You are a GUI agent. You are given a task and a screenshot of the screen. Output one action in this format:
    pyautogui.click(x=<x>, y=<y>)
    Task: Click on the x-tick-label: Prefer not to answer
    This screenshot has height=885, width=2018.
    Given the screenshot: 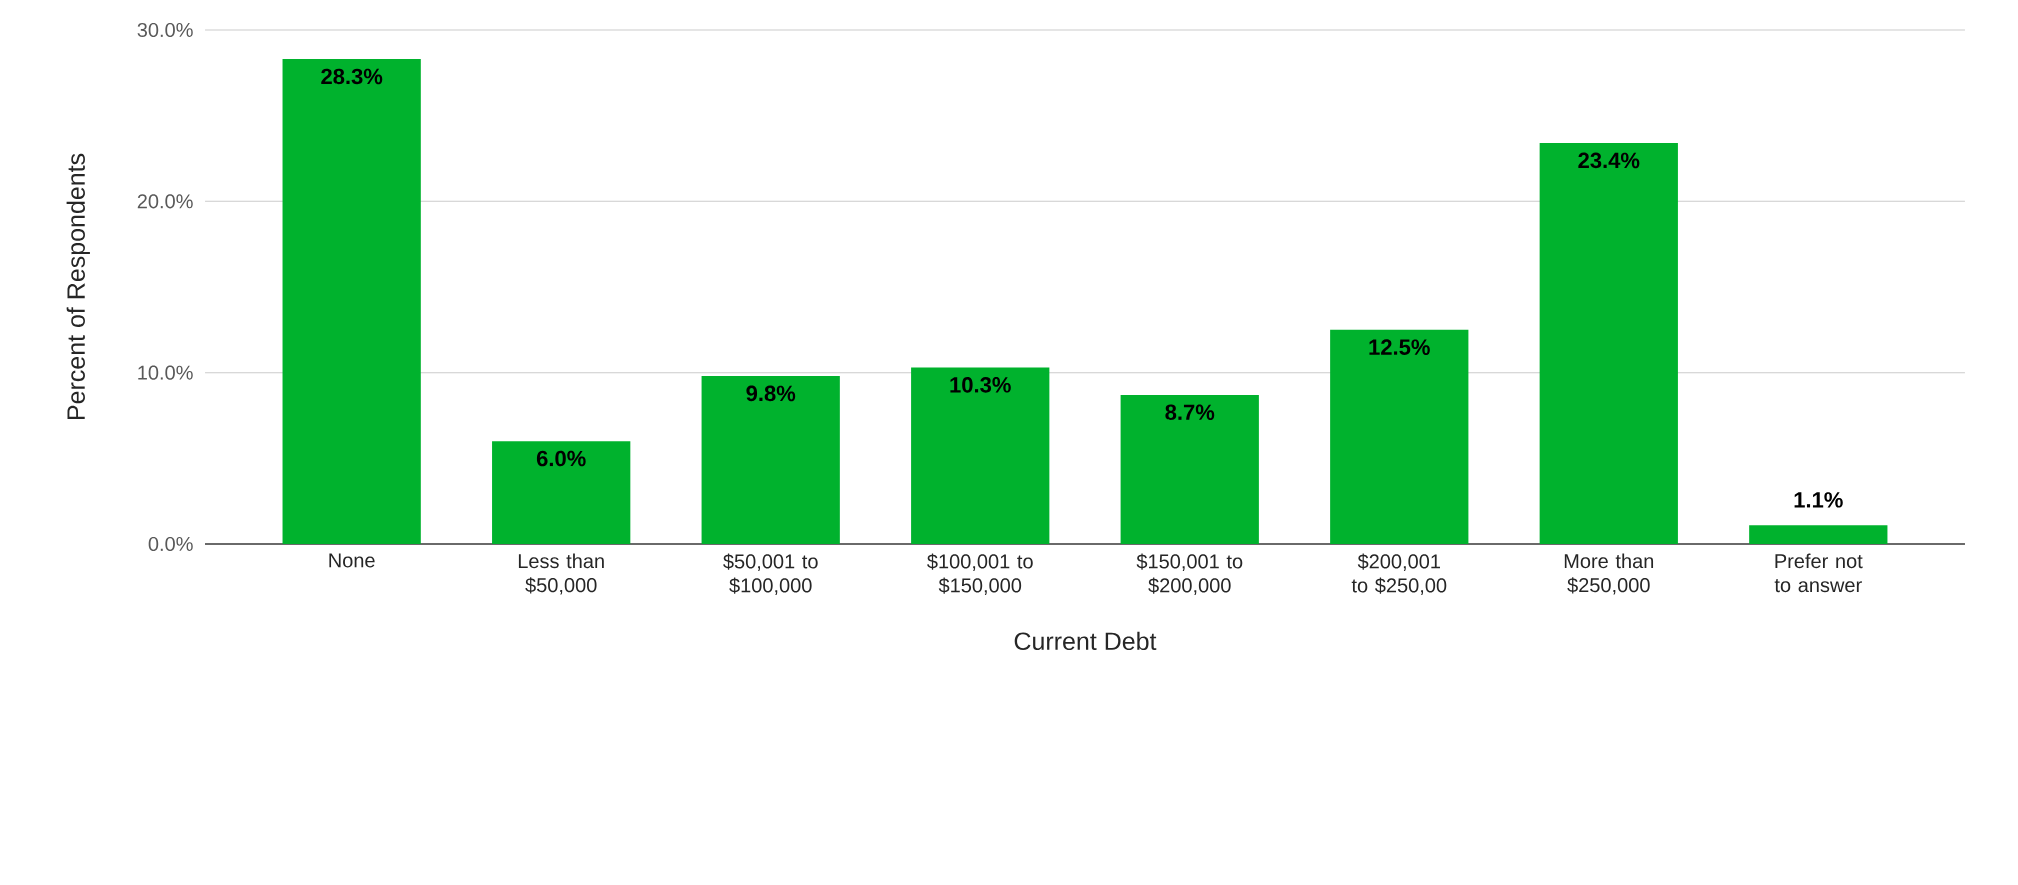 What is the action you would take?
    pyautogui.click(x=1818, y=573)
    